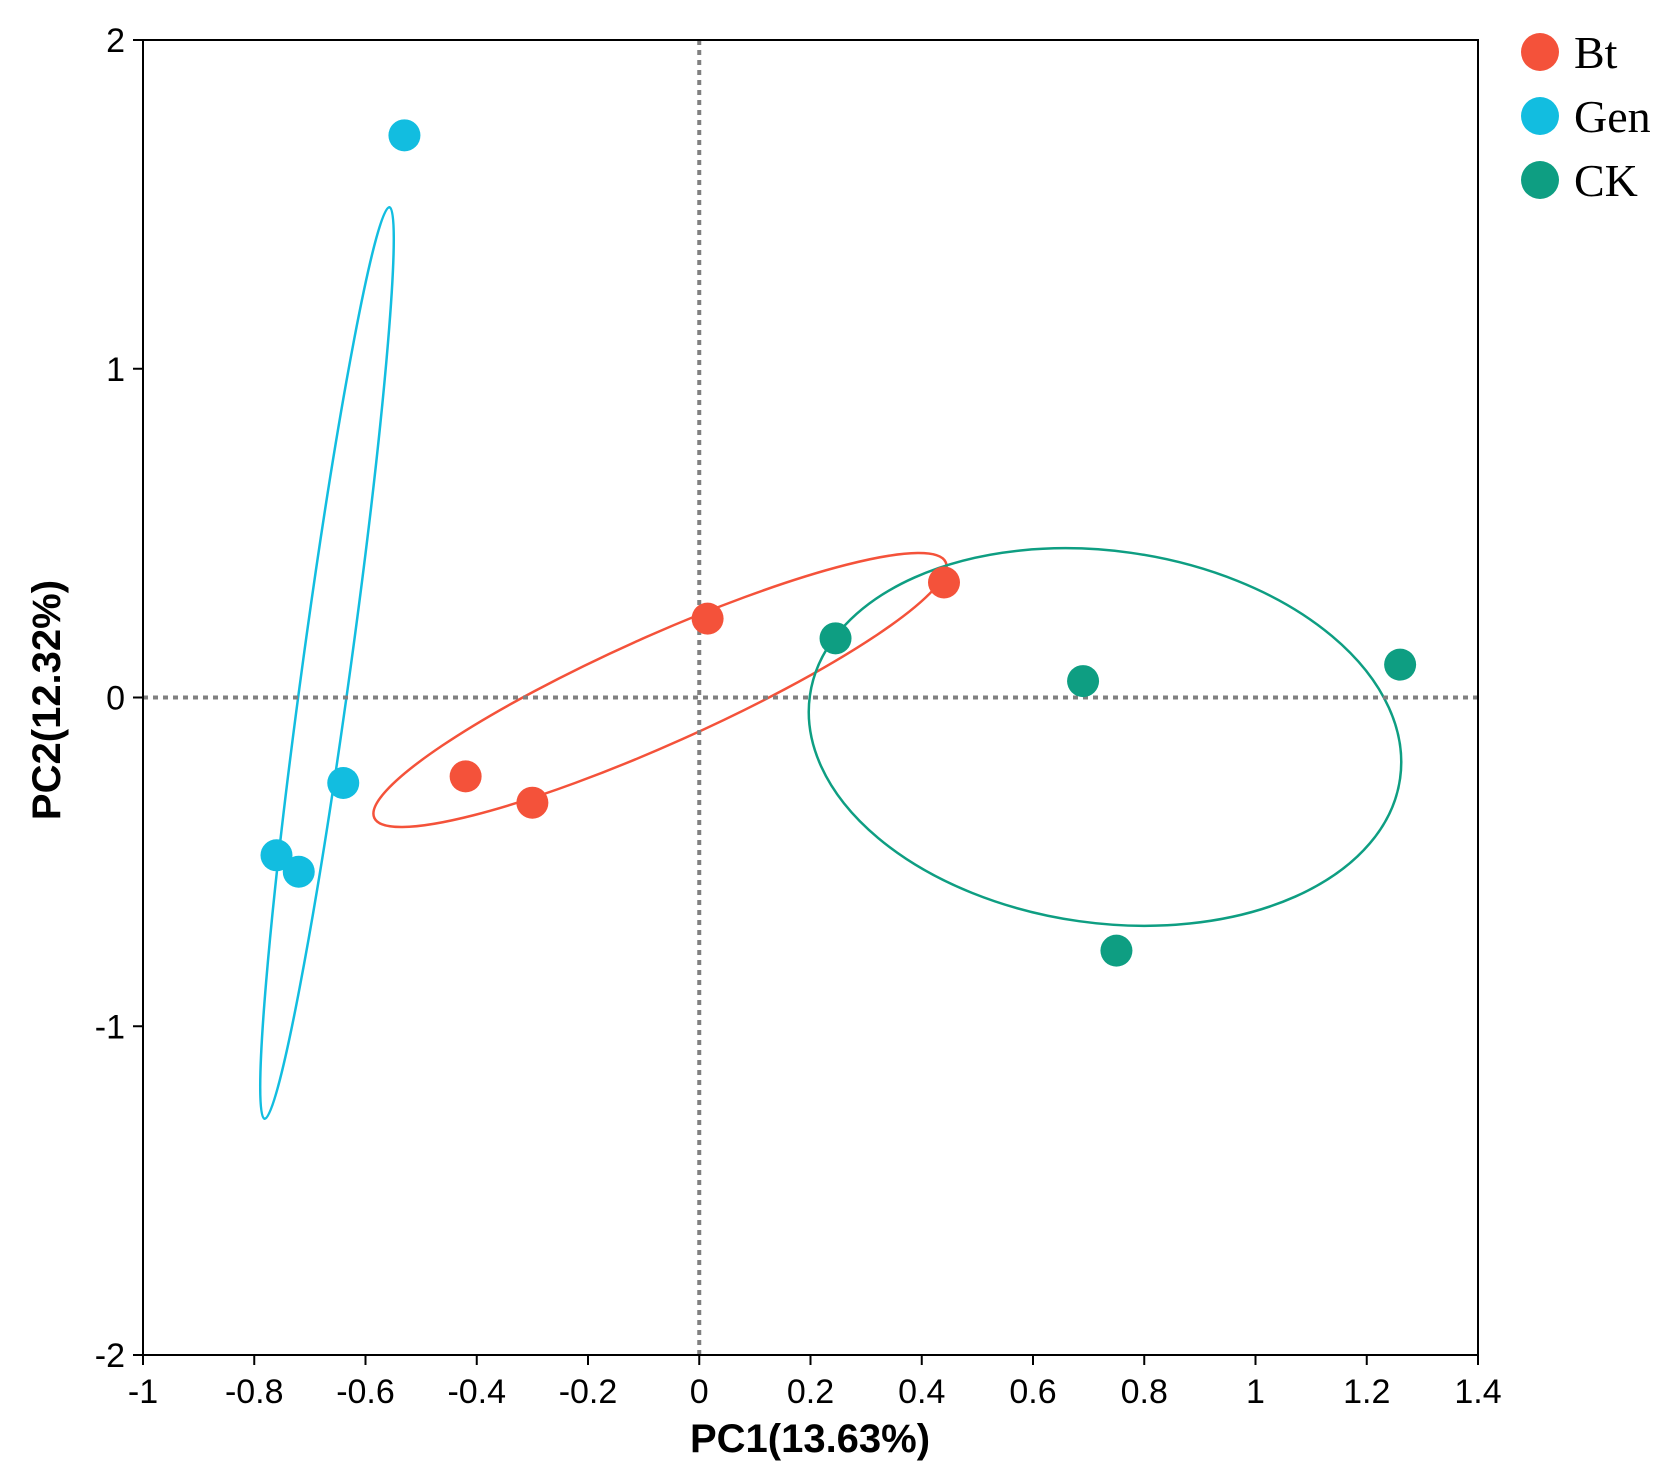  What do you see at coordinates (254, 1392) in the screenshot?
I see `x-tick-label: -0.8` at bounding box center [254, 1392].